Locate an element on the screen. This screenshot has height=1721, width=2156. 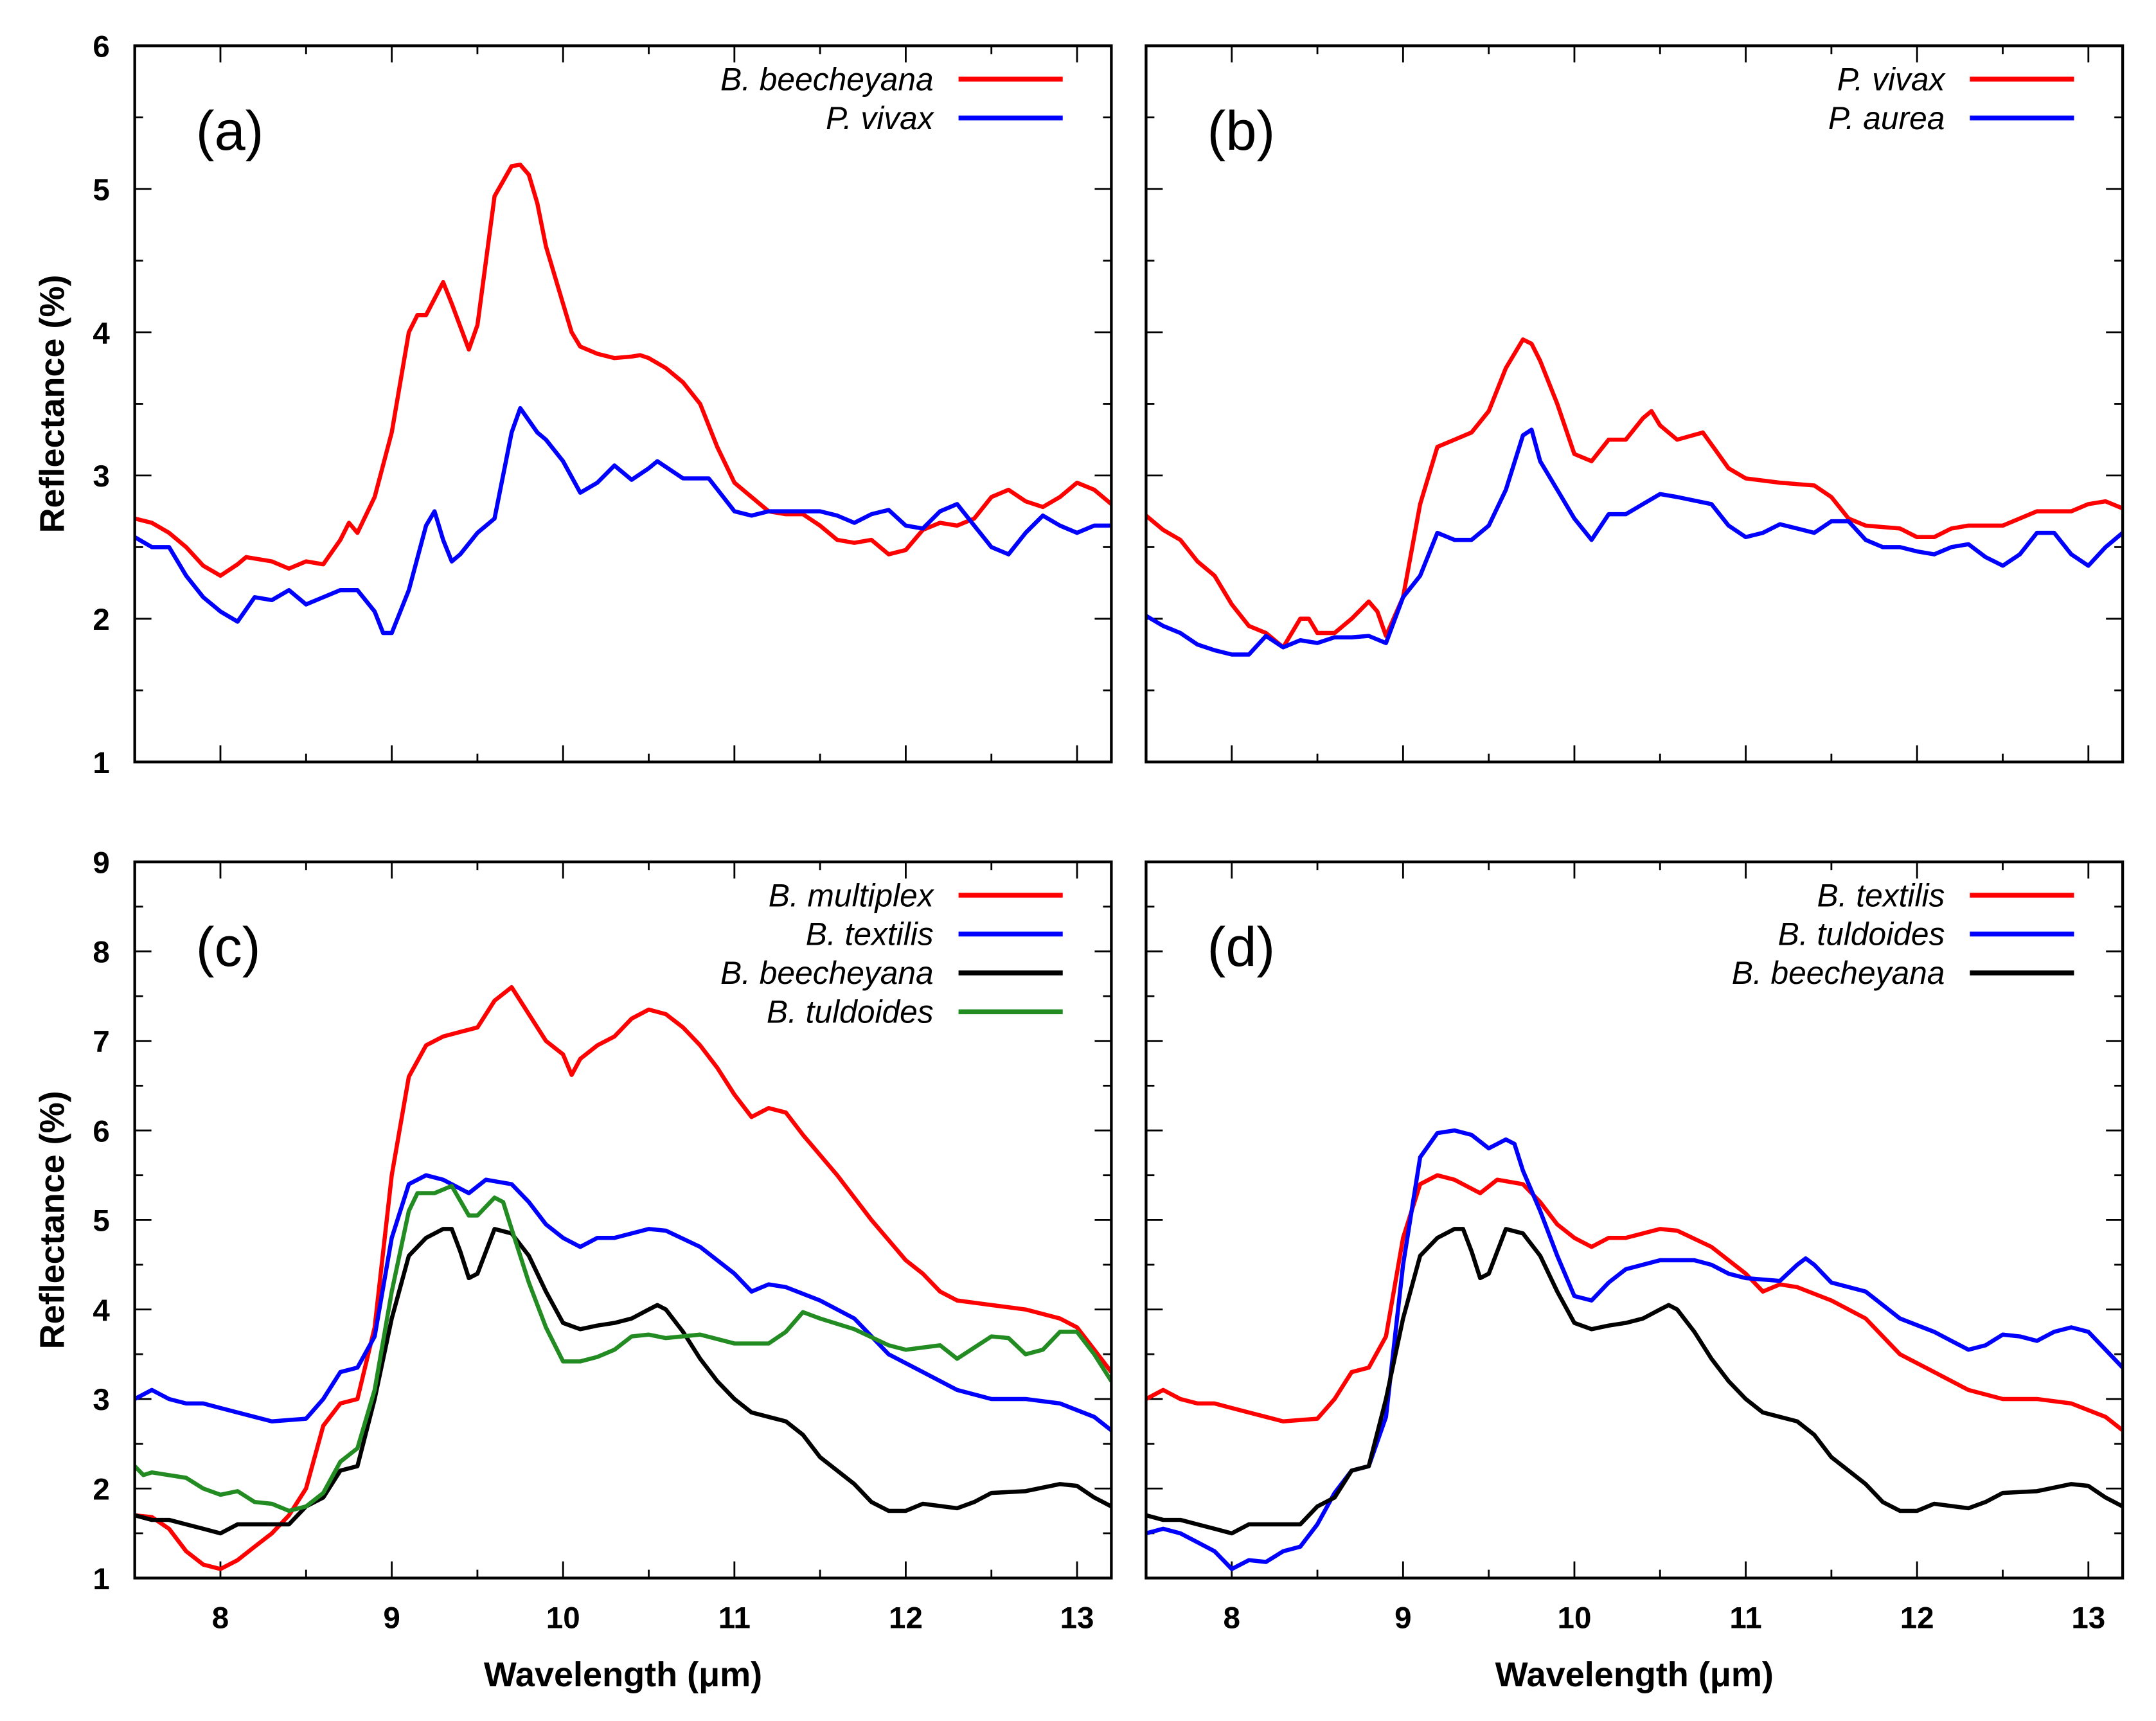
y-tick-label: 8 is located at coordinates (101, 953).